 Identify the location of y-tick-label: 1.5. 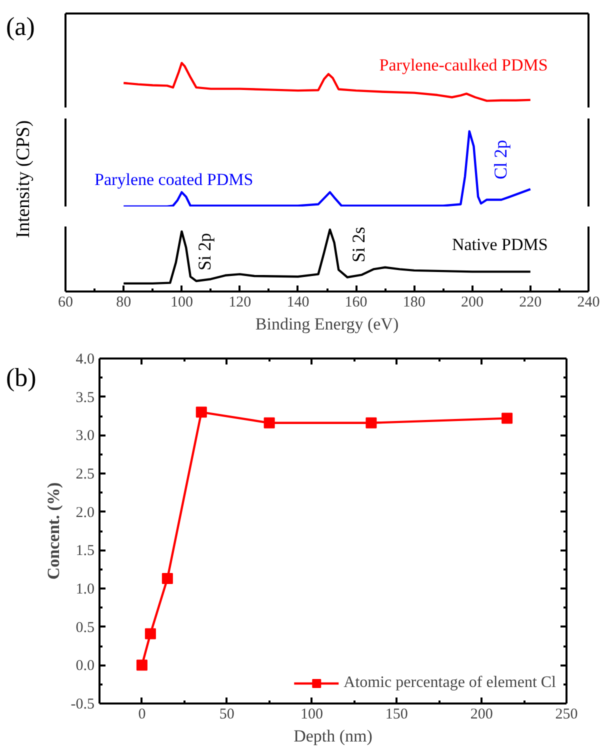
(85, 551).